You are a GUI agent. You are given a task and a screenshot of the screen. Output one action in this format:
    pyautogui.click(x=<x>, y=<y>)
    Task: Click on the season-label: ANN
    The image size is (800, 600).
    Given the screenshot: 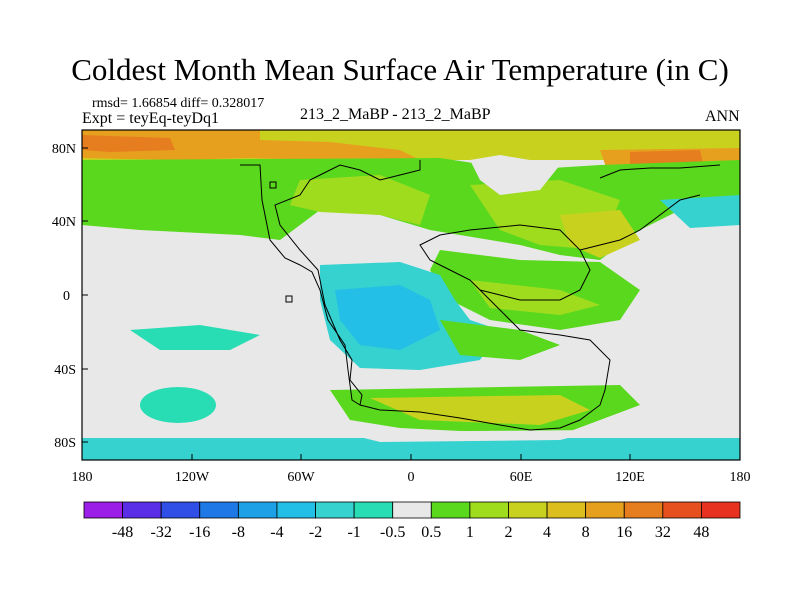 What is the action you would take?
    pyautogui.click(x=722, y=116)
    